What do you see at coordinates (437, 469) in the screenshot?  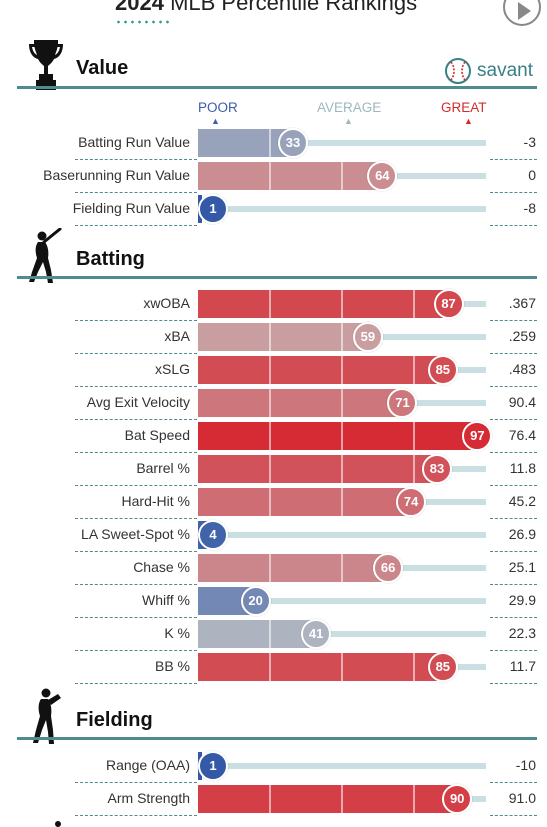 I see `percentile-circle: 83` at bounding box center [437, 469].